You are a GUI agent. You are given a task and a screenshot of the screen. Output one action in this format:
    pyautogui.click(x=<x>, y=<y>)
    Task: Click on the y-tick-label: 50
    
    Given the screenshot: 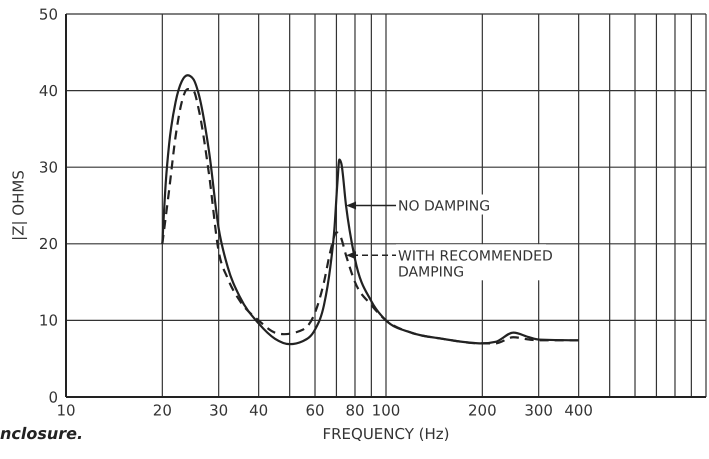 What is the action you would take?
    pyautogui.click(x=48, y=14)
    